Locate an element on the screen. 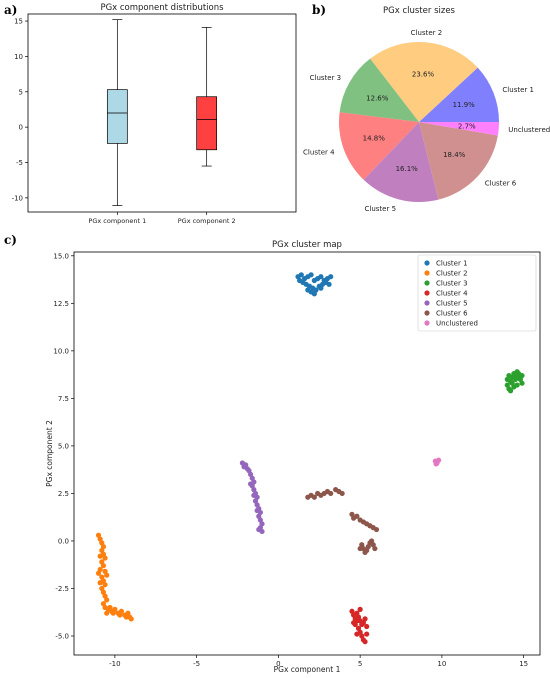  scatter-ytick-label: 2.5 is located at coordinates (63, 494).